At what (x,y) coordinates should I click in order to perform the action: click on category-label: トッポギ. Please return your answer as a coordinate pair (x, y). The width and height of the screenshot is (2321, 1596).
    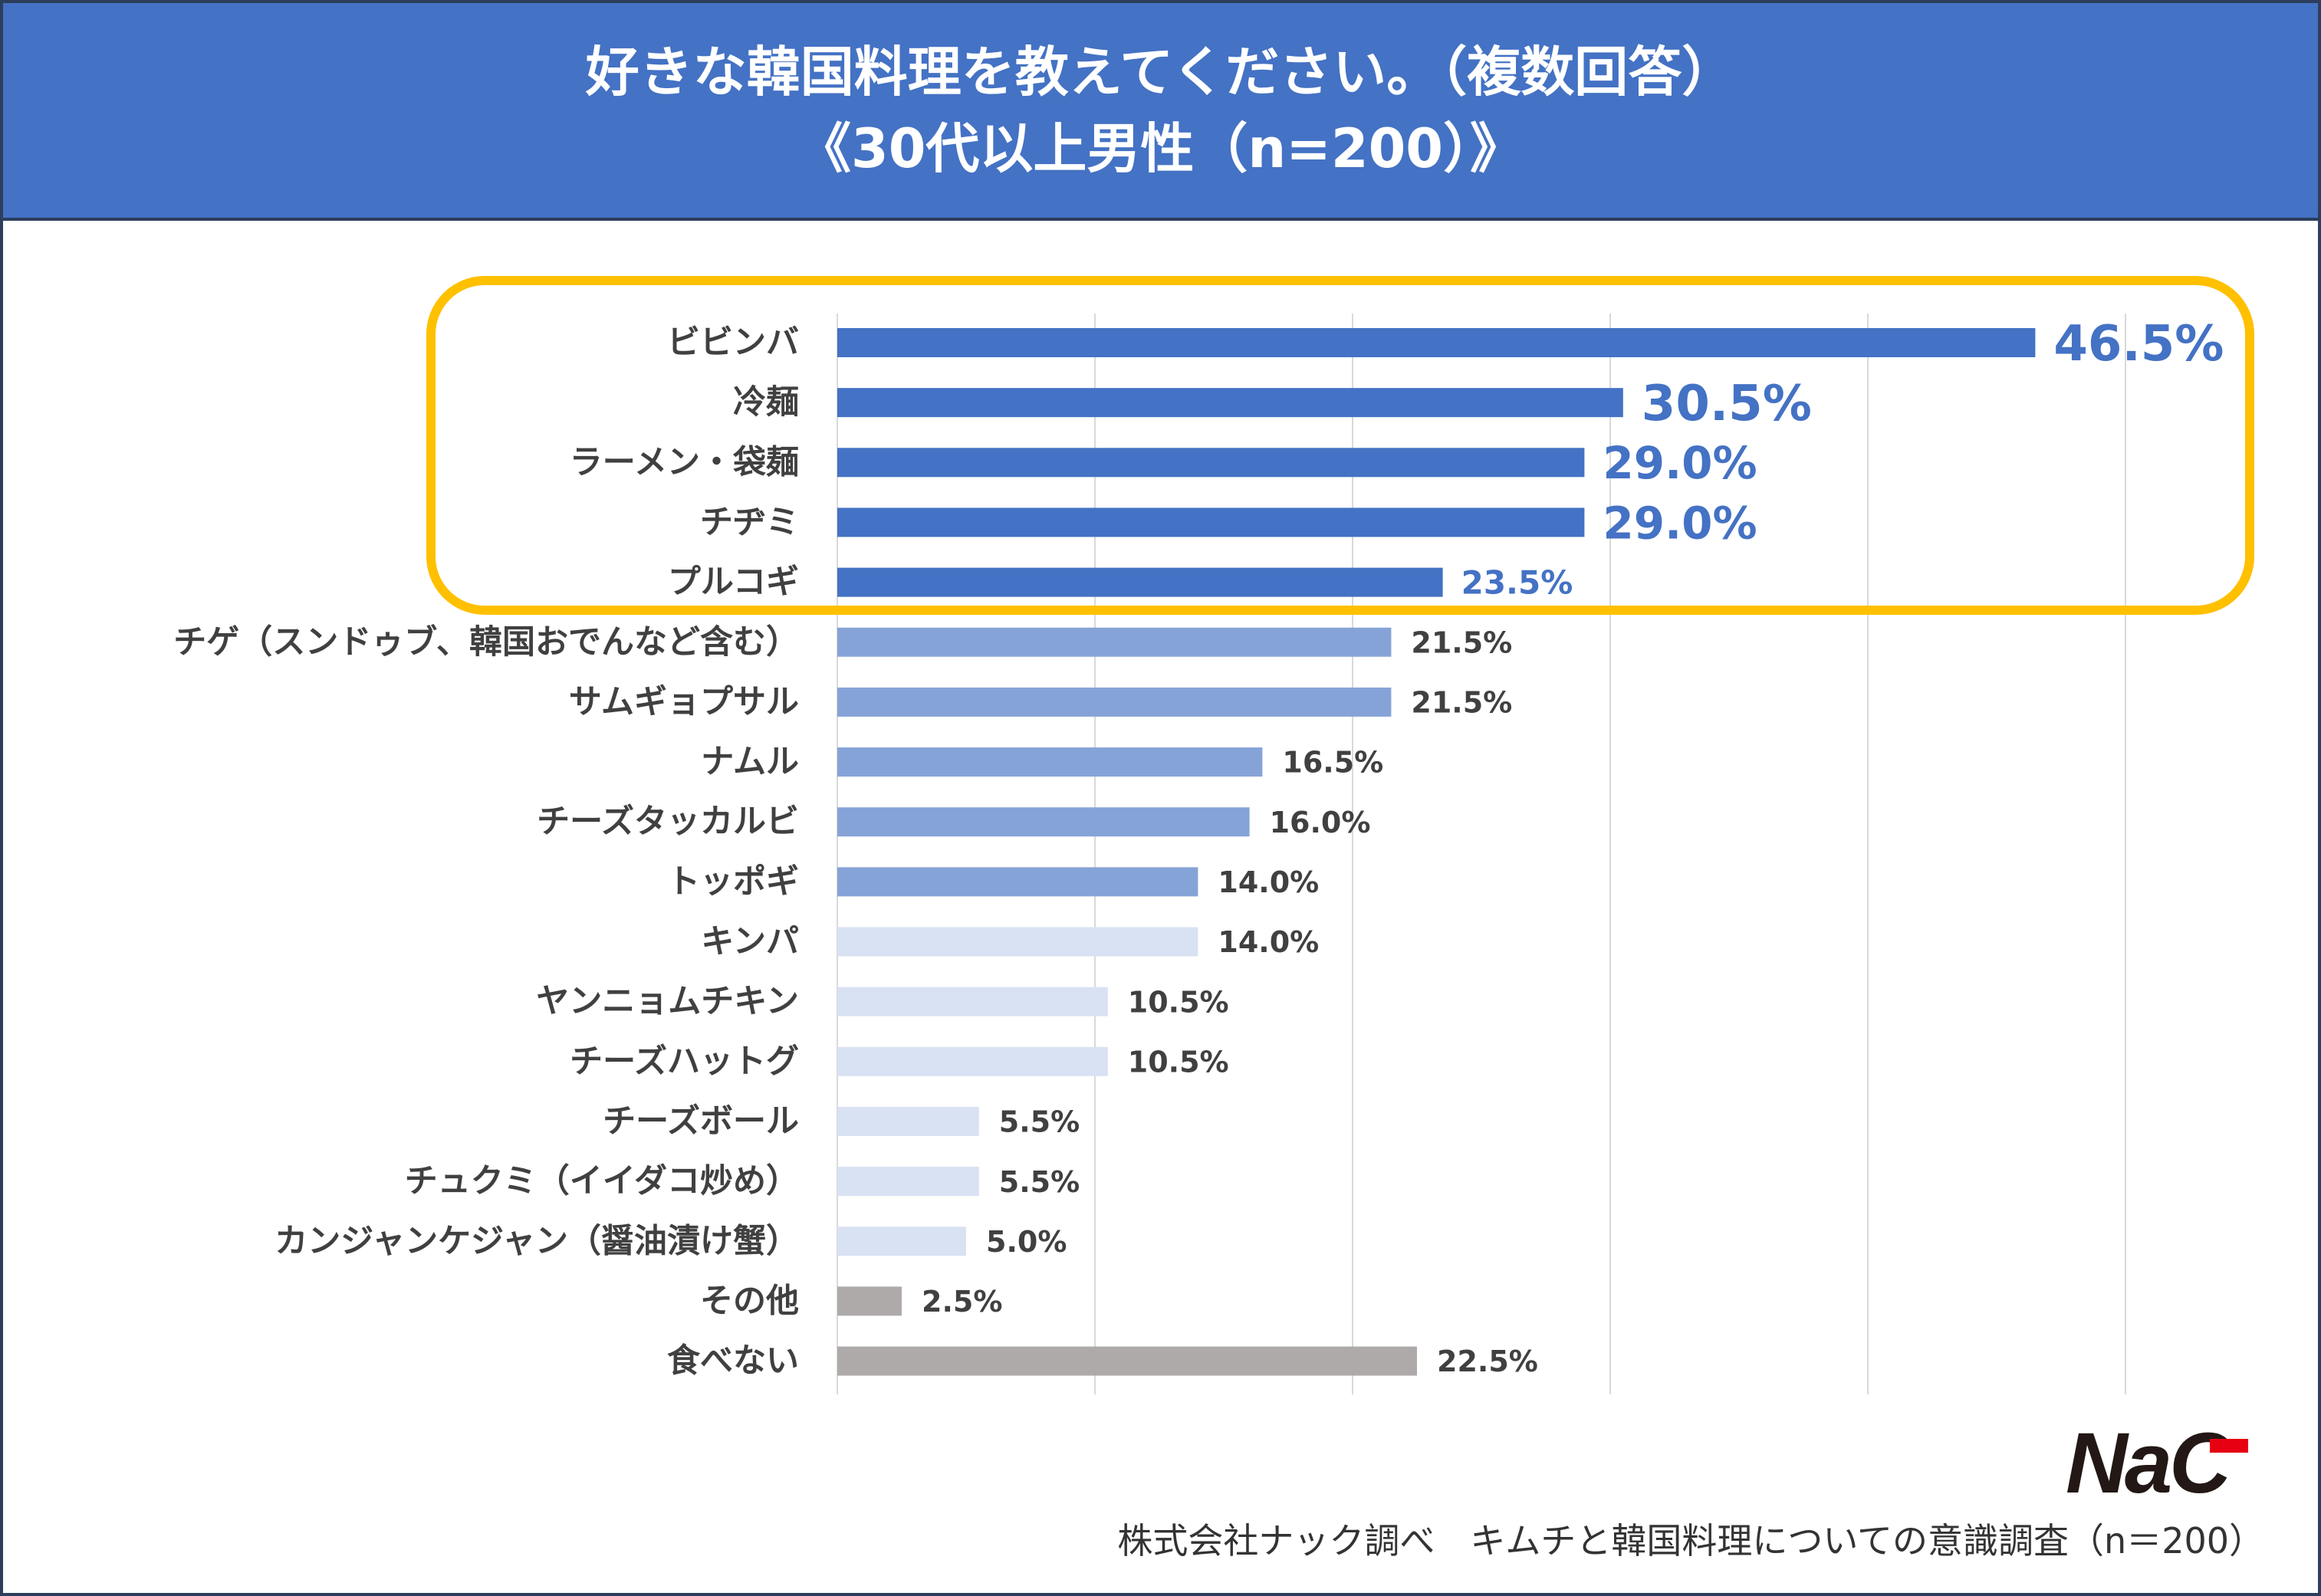
    Looking at the image, I should click on (733, 881).